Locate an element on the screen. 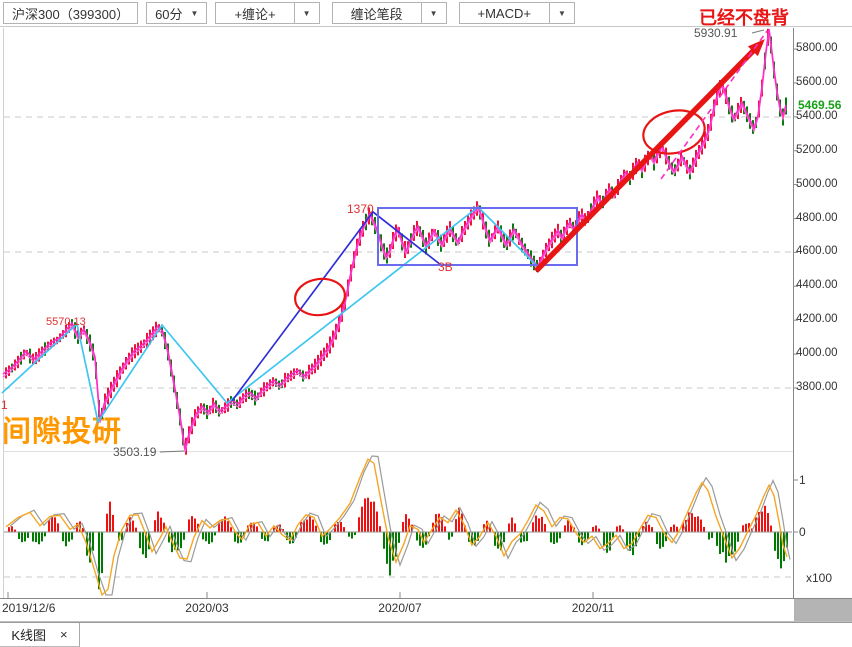 Image resolution: width=852 pixels, height=647 pixels. low-pointer-line is located at coordinates (172, 451).